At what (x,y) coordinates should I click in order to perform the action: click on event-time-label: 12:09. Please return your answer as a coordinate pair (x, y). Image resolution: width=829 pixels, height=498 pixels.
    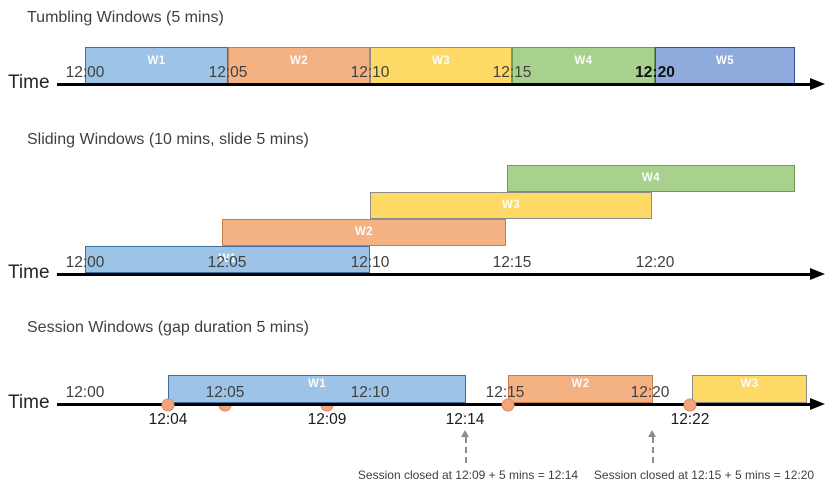
    Looking at the image, I should click on (327, 419).